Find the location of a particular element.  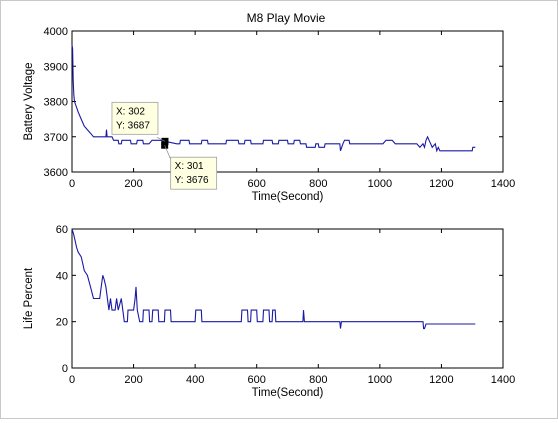

datatip-y-text: Y: 3687 is located at coordinates (133, 125).